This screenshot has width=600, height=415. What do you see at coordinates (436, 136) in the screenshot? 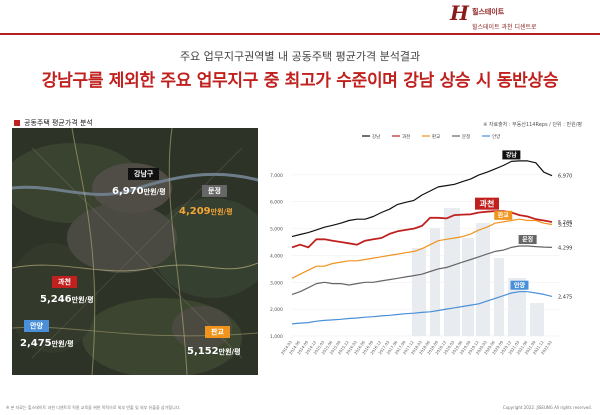
I see `legend-label: 판교` at bounding box center [436, 136].